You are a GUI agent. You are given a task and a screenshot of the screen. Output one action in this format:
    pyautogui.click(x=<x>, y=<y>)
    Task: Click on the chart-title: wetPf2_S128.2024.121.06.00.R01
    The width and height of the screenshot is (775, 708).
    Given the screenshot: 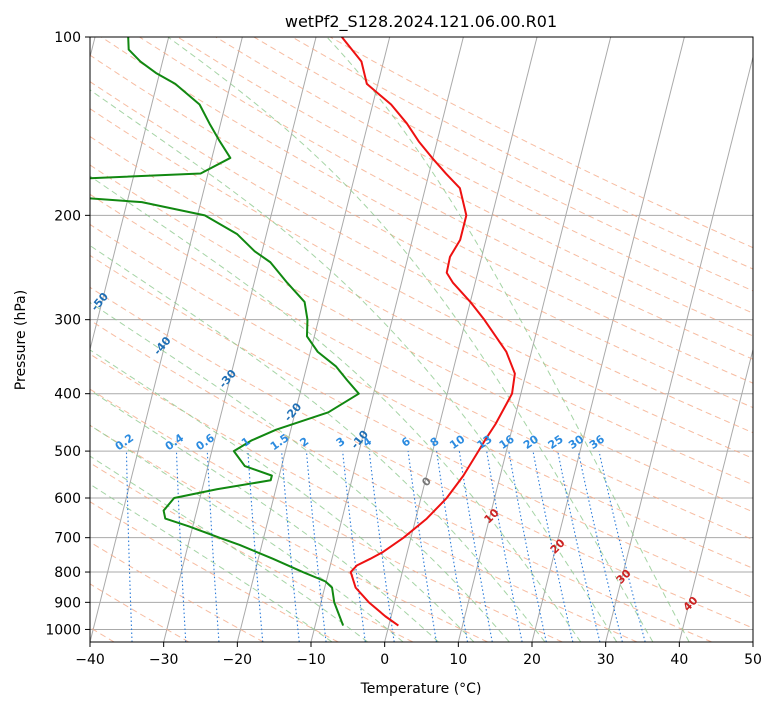 What is the action you would take?
    pyautogui.click(x=421, y=22)
    